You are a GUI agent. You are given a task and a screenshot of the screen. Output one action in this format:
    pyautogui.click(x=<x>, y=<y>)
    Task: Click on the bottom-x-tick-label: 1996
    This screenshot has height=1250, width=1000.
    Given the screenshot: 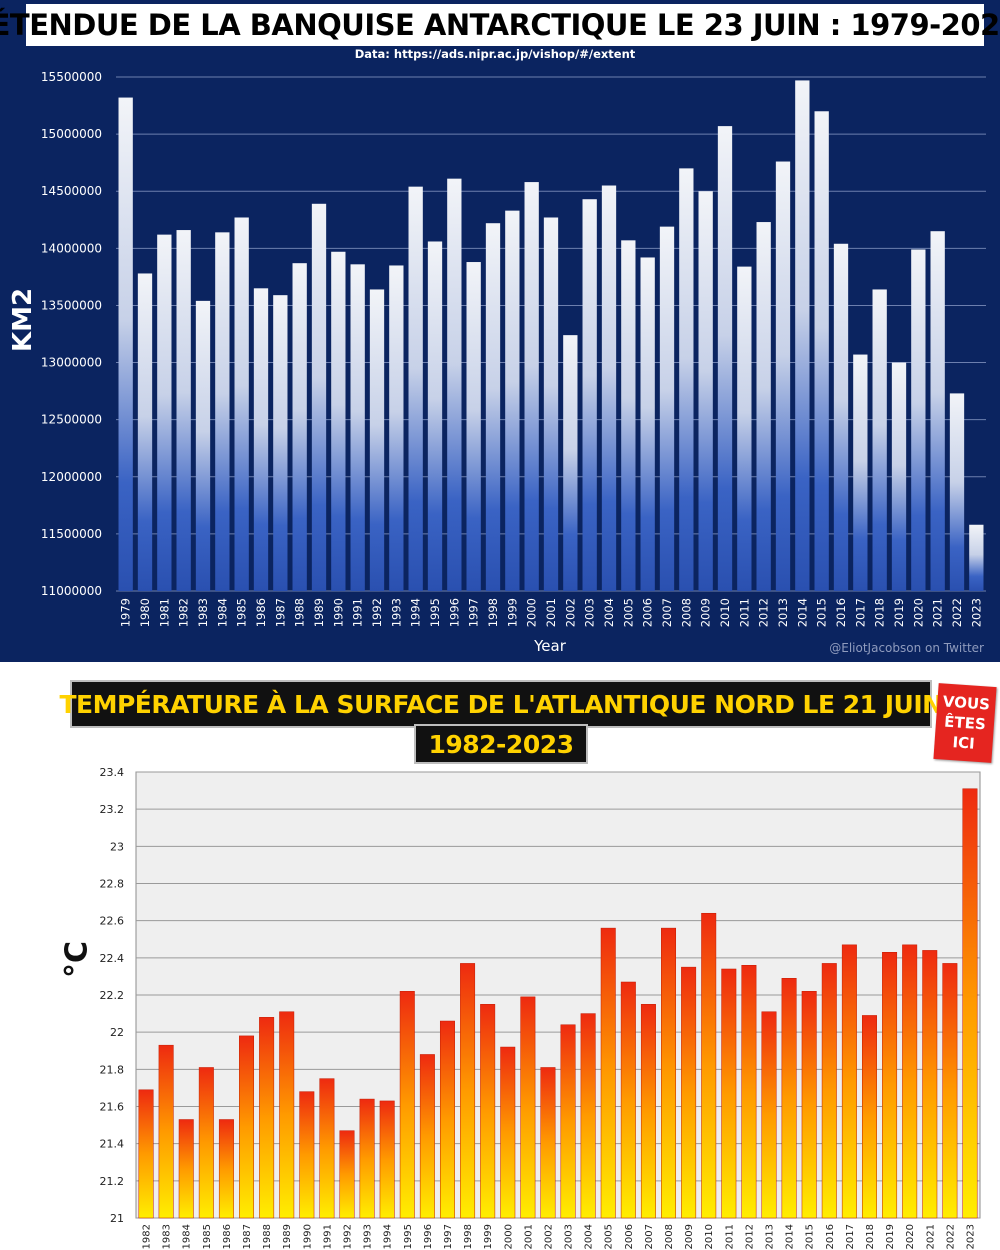 What is the action you would take?
    pyautogui.click(x=428, y=1236)
    